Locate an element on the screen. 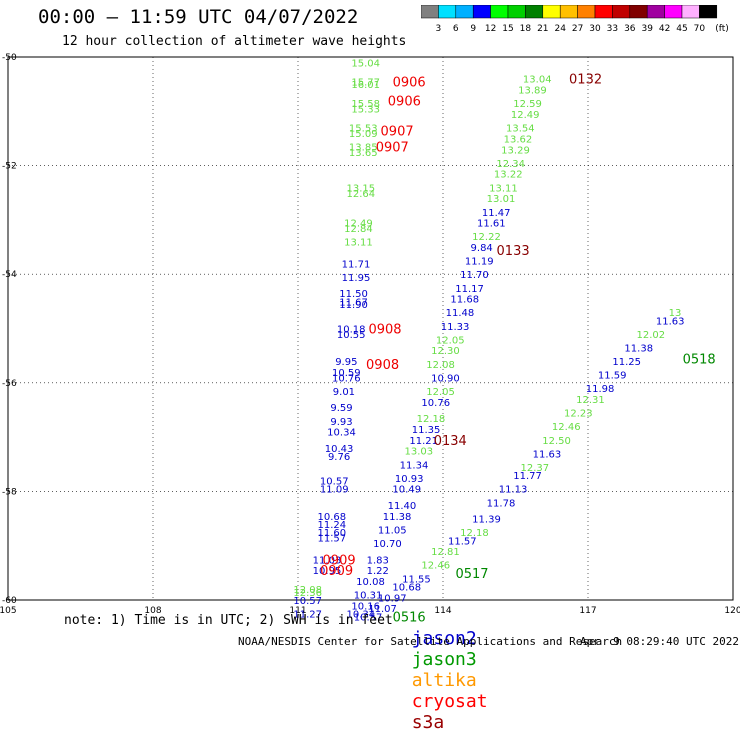  wave-height-value: 12.18 is located at coordinates (431, 419).